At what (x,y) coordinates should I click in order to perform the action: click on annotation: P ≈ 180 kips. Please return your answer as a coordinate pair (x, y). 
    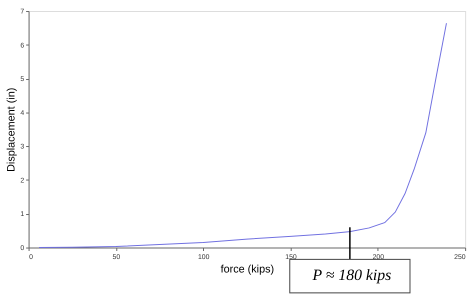
    Looking at the image, I should click on (351, 275).